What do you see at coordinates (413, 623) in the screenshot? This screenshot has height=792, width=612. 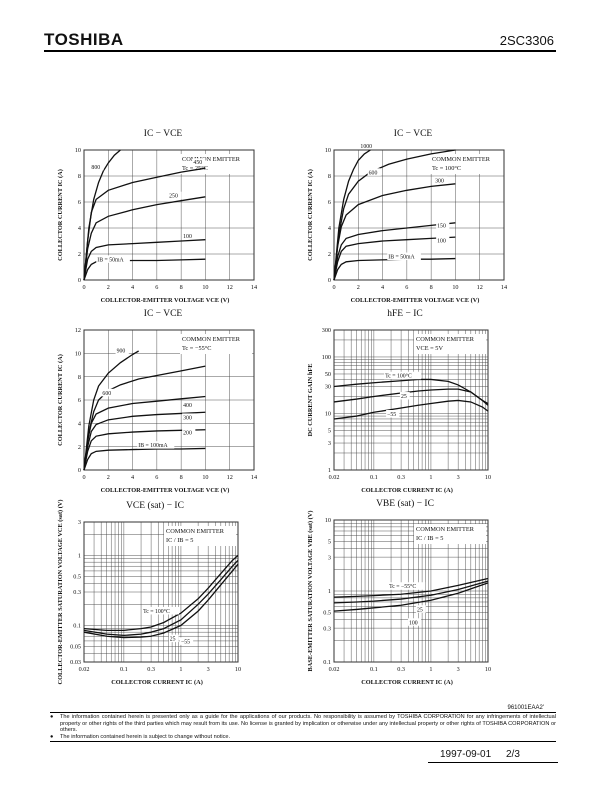 I see `series-label: 100` at bounding box center [413, 623].